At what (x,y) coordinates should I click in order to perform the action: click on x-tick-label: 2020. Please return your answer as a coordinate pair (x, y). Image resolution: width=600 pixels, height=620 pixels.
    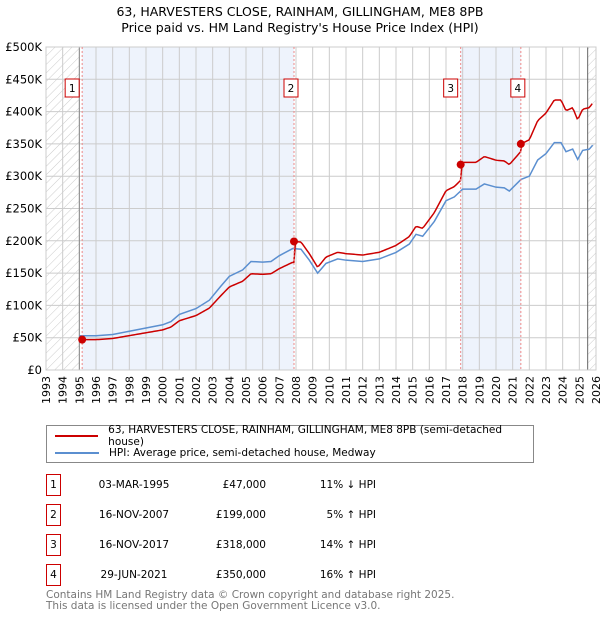
    Looking at the image, I should click on (496, 390).